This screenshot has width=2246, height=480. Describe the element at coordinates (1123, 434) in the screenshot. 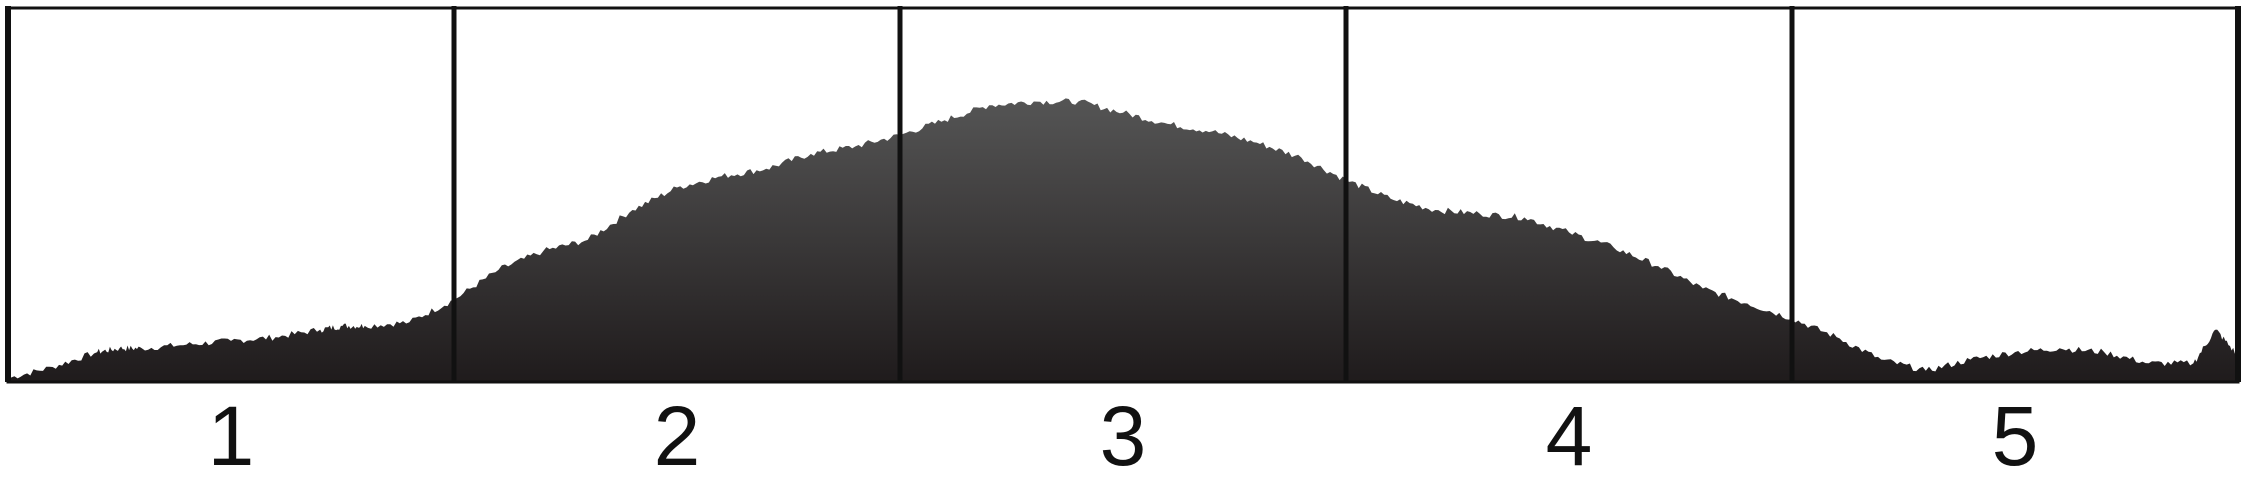

I see `zone-label-3: 3` at that location.